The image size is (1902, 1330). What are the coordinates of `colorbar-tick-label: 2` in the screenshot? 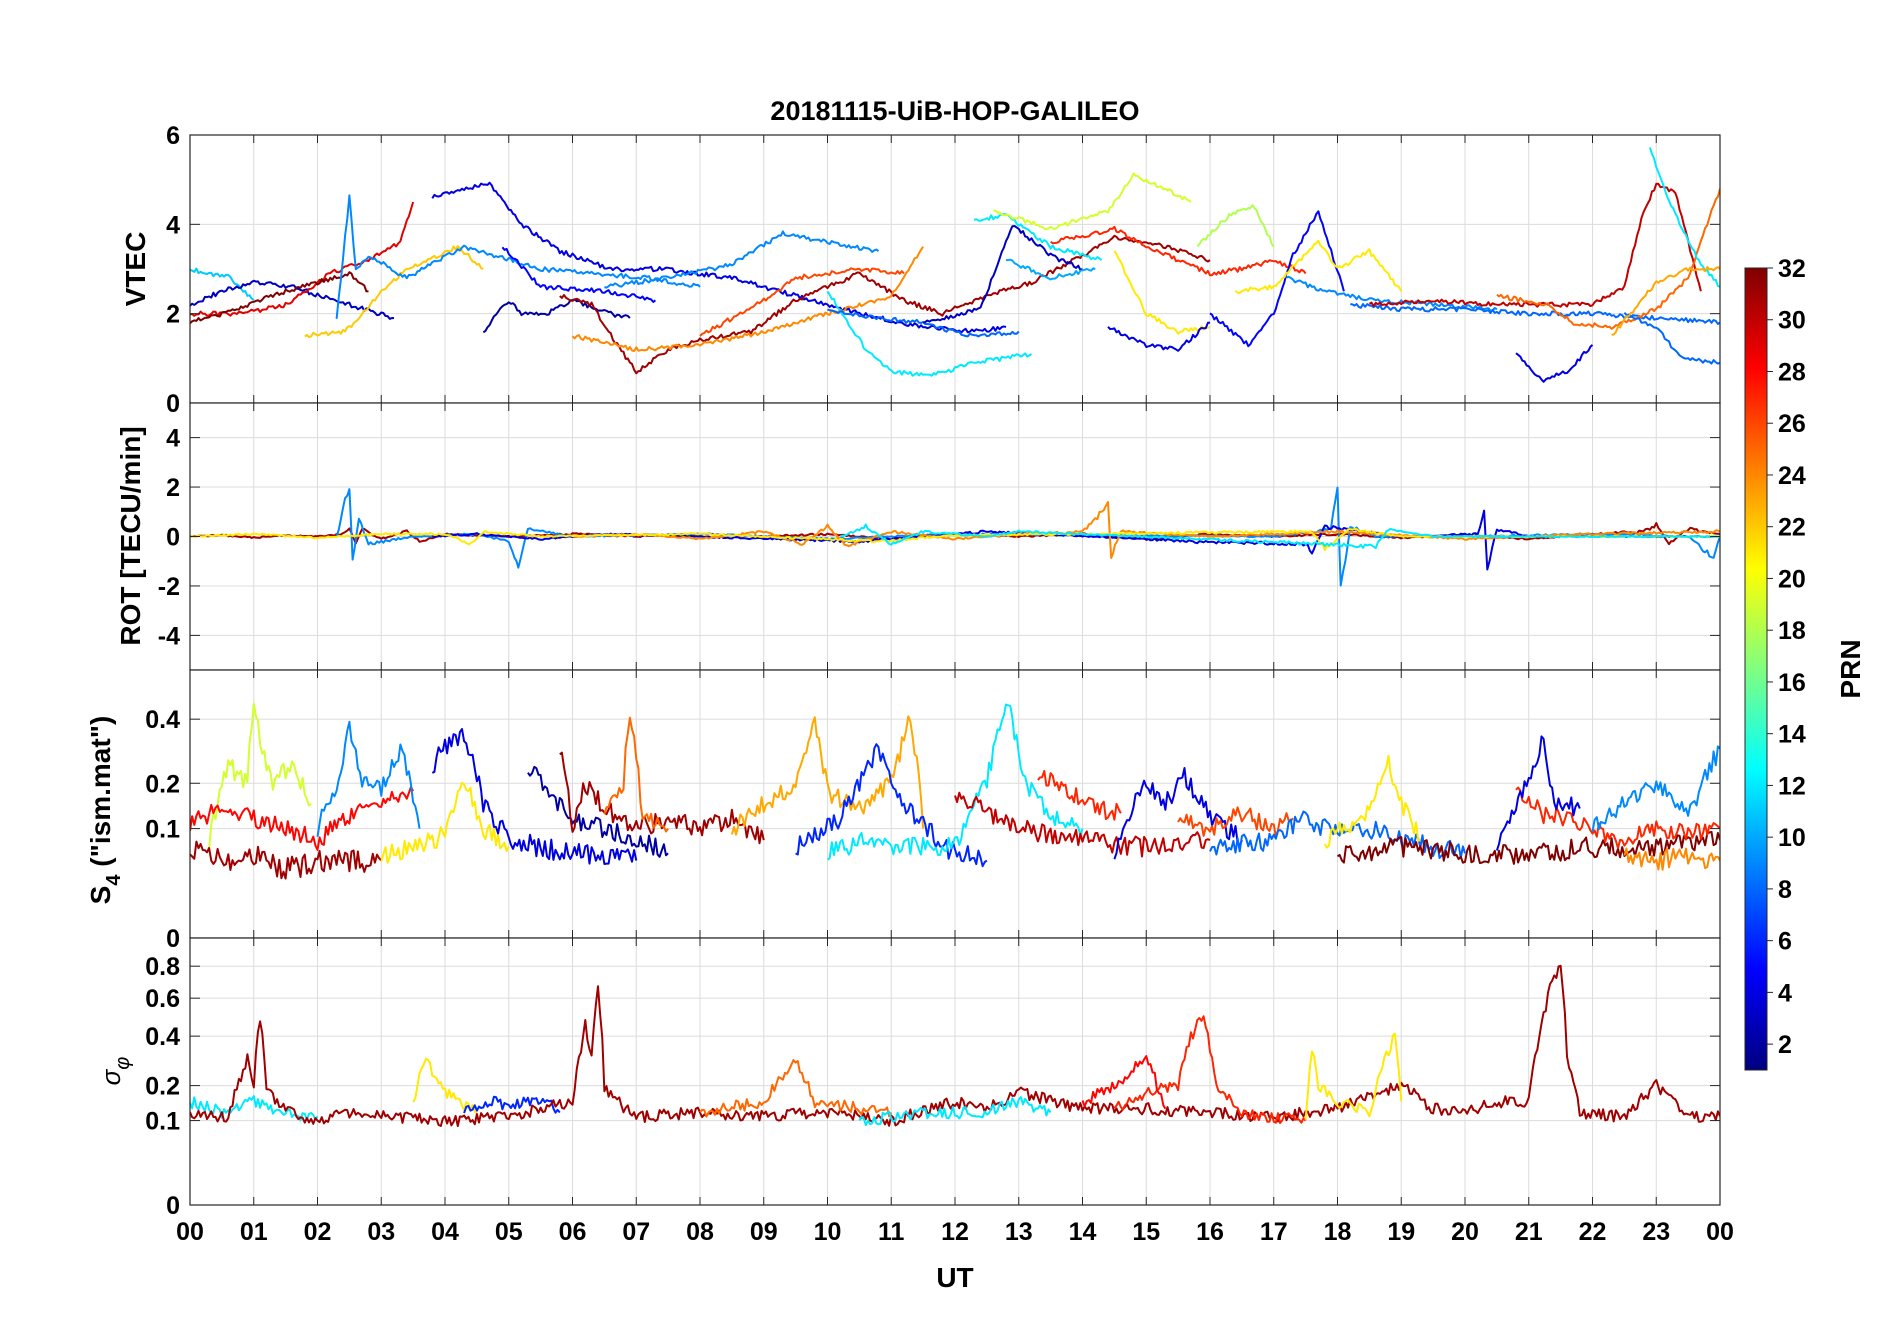 It's located at (1785, 1045).